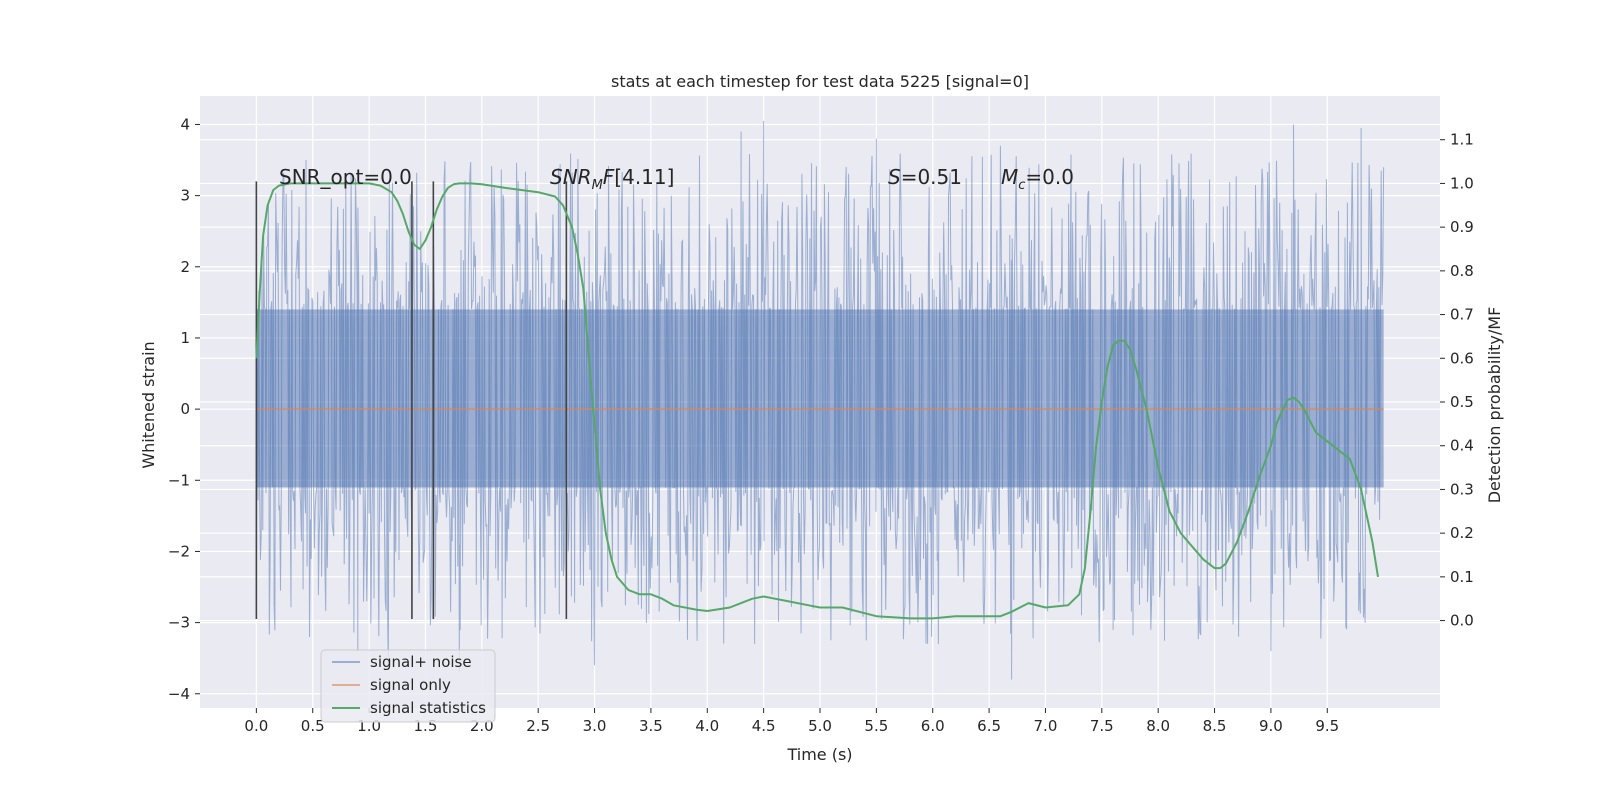 The image size is (1600, 800). What do you see at coordinates (1462, 402) in the screenshot?
I see `y2-tick-label: 0.5` at bounding box center [1462, 402].